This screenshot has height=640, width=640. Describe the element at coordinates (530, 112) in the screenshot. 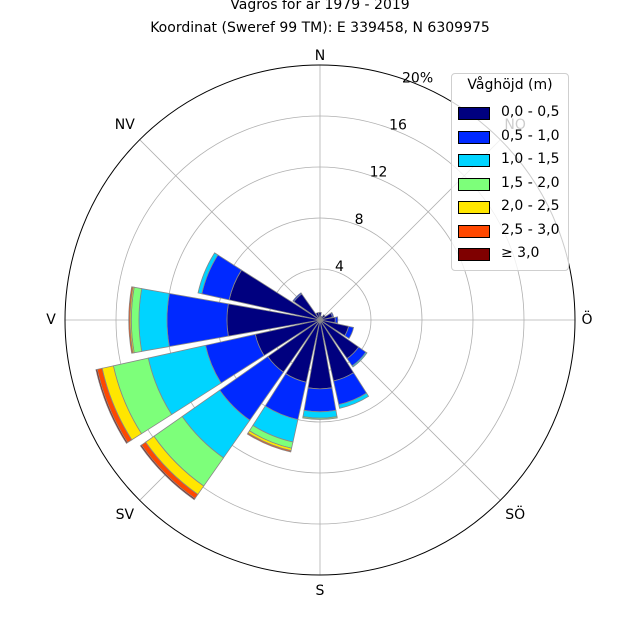

I see `legend-label: 0,0 - 0,5` at that location.